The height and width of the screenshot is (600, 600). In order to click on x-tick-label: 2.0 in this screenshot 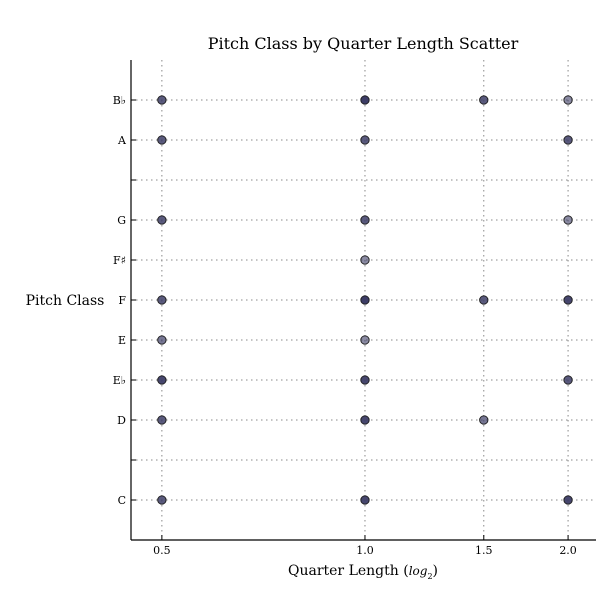, I will do `click(568, 550)`.